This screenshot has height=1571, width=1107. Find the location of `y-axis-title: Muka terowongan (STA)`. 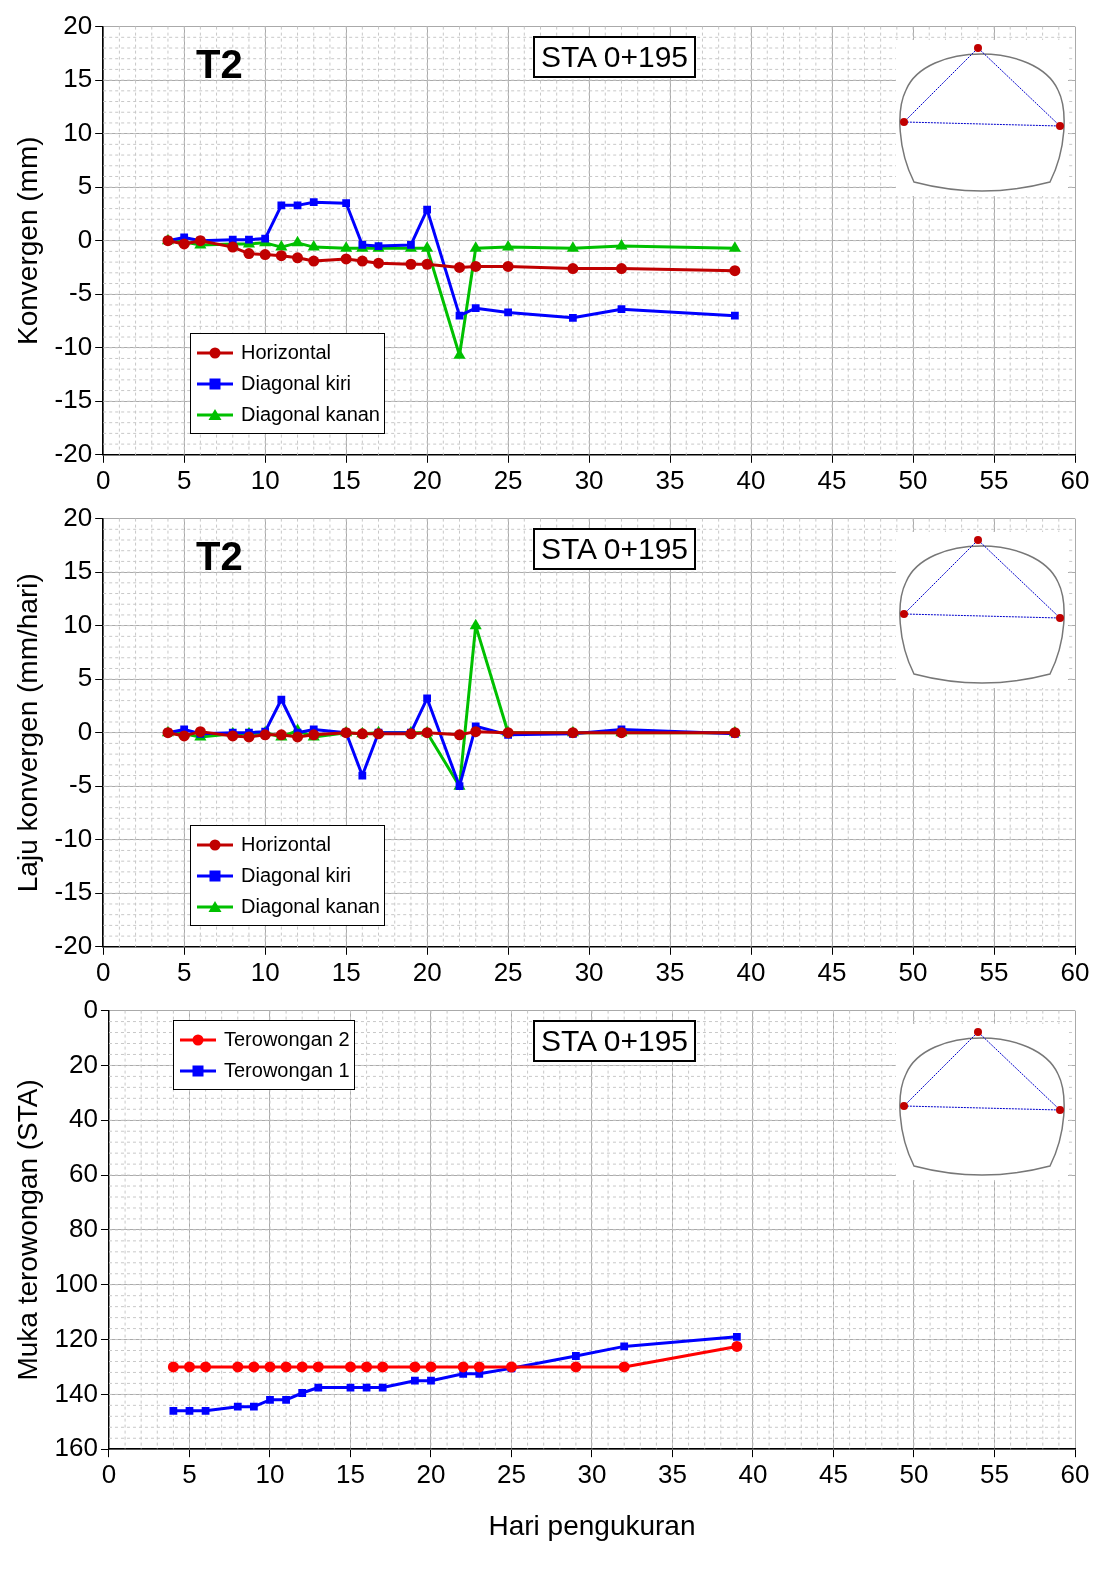

y-axis-title: Muka terowongan (STA) is located at coordinates (27, 1230).